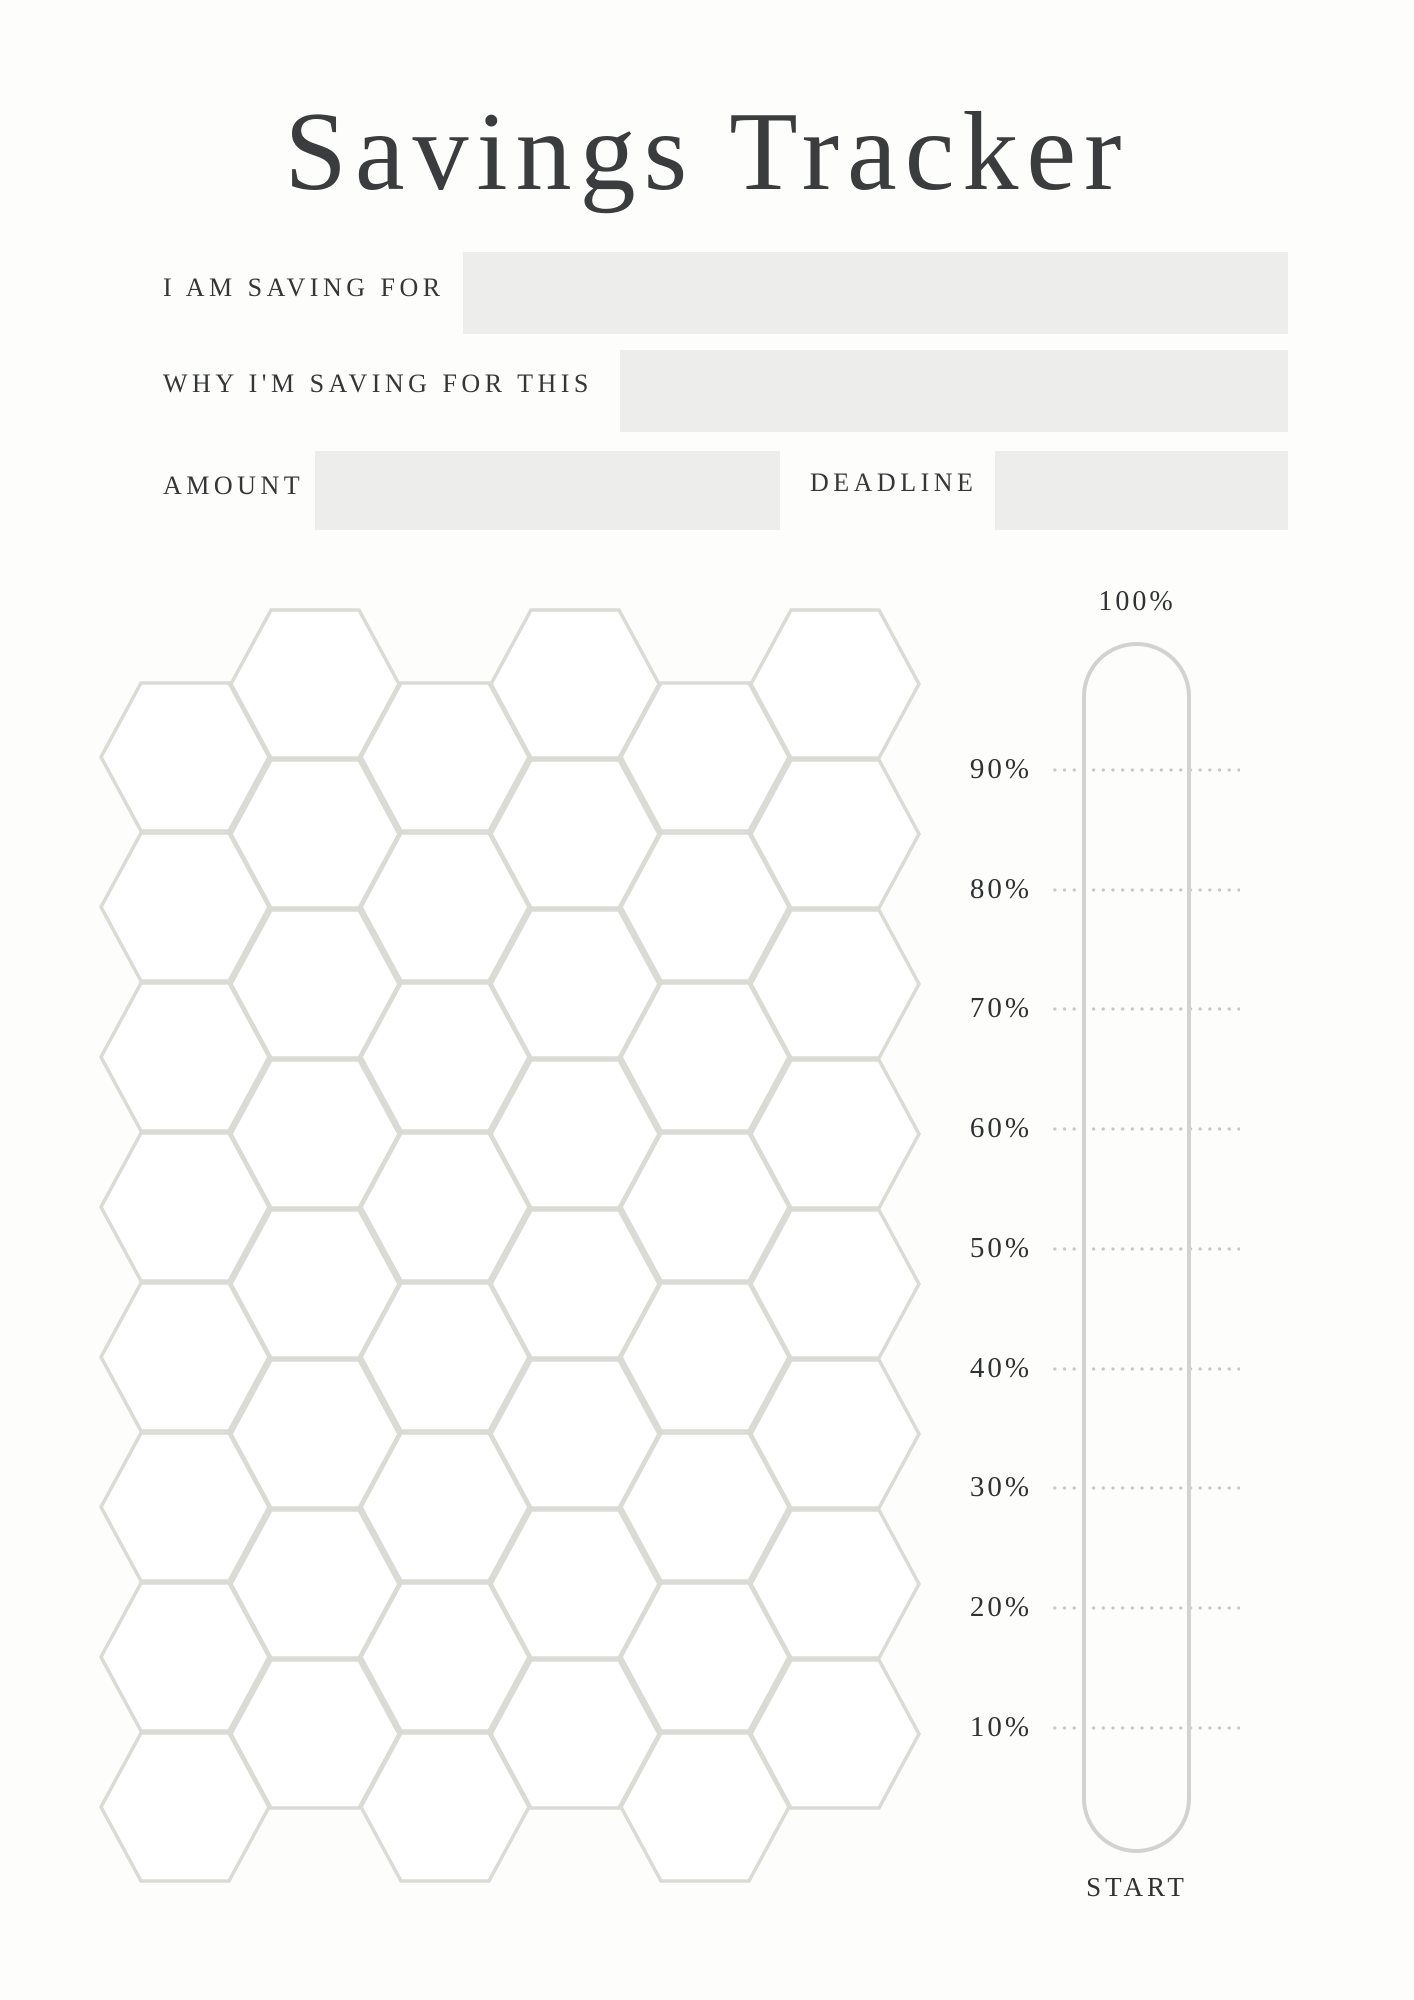 This screenshot has width=1414, height=2000. What do you see at coordinates (234, 485) in the screenshot?
I see `amount-label: AMOUNT` at bounding box center [234, 485].